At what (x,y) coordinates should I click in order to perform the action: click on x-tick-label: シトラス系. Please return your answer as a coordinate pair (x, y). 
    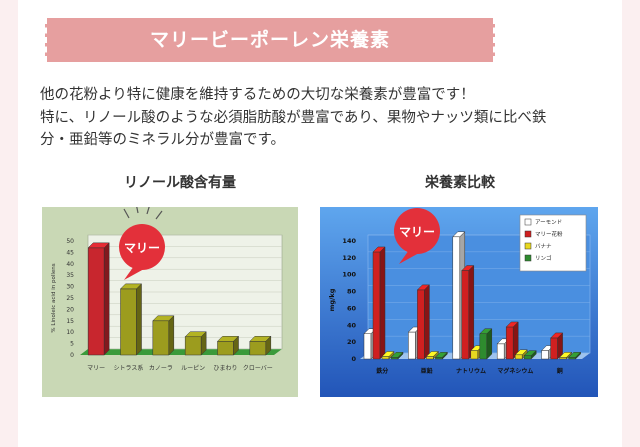
    Looking at the image, I should click on (129, 368).